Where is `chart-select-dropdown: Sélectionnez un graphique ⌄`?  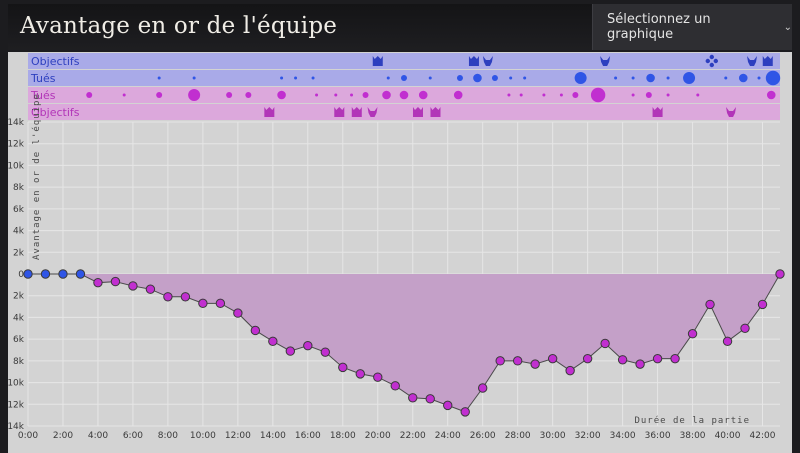 chart-select-dropdown: Sélectionnez un graphique ⌄ is located at coordinates (692, 27).